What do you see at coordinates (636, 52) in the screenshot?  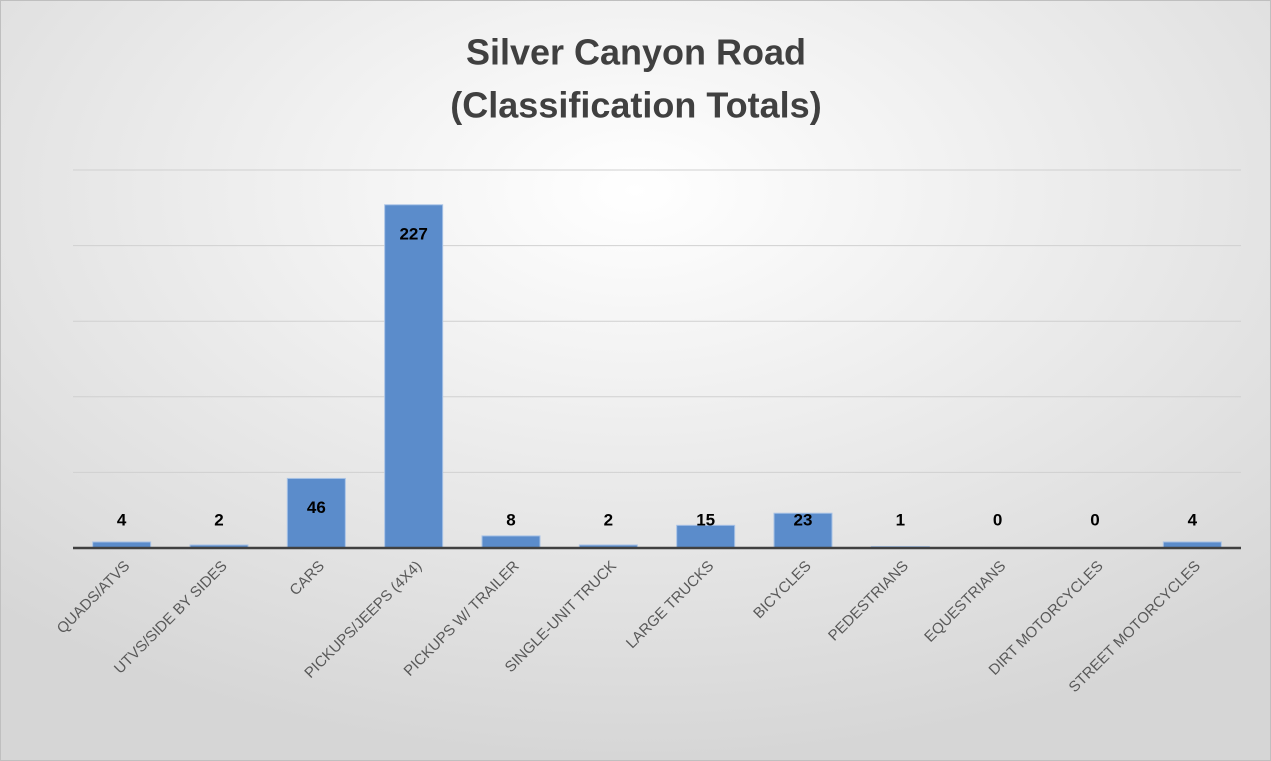 I see `chart-title: Silver Canyon Road` at bounding box center [636, 52].